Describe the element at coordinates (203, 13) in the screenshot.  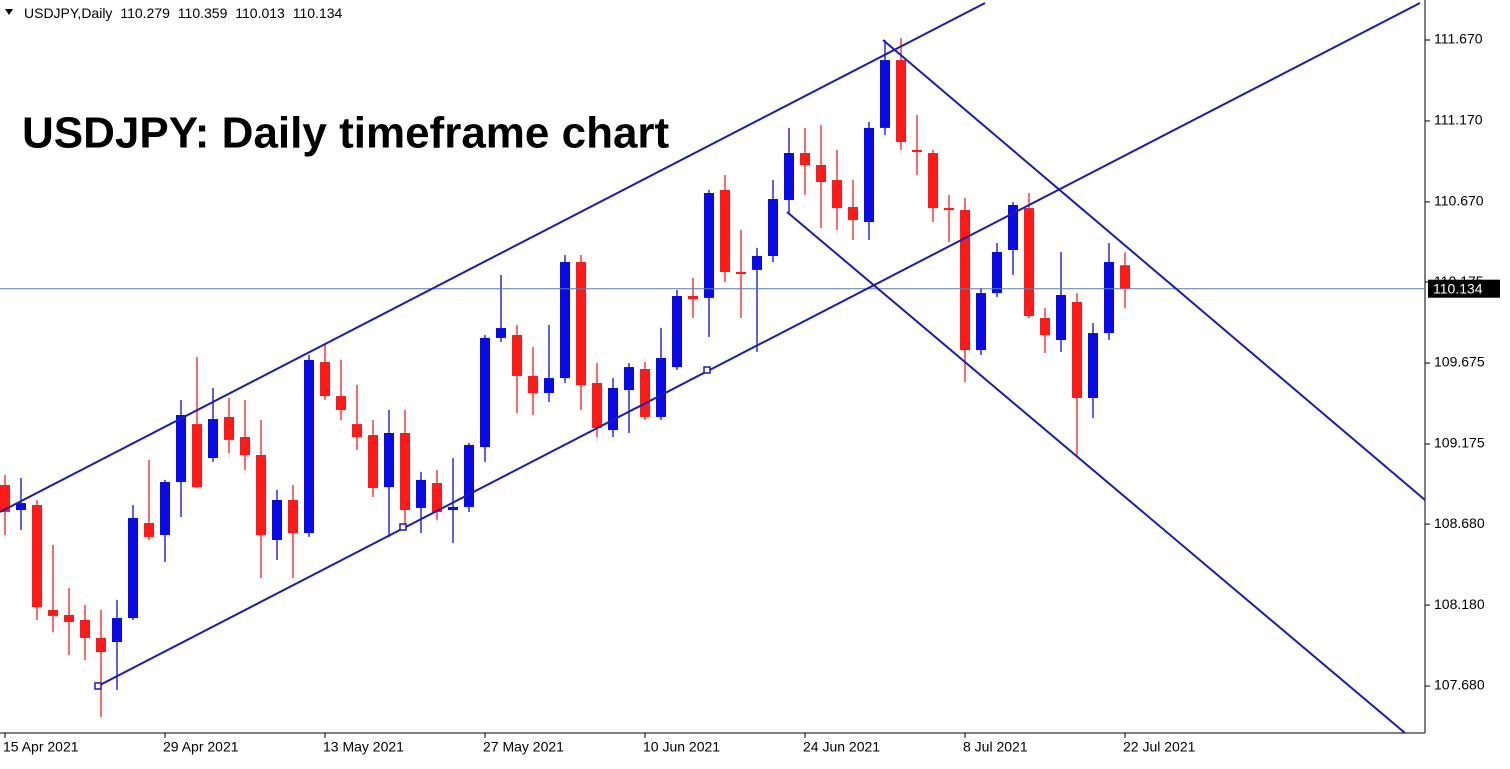
I see `header-high: 110.359` at that location.